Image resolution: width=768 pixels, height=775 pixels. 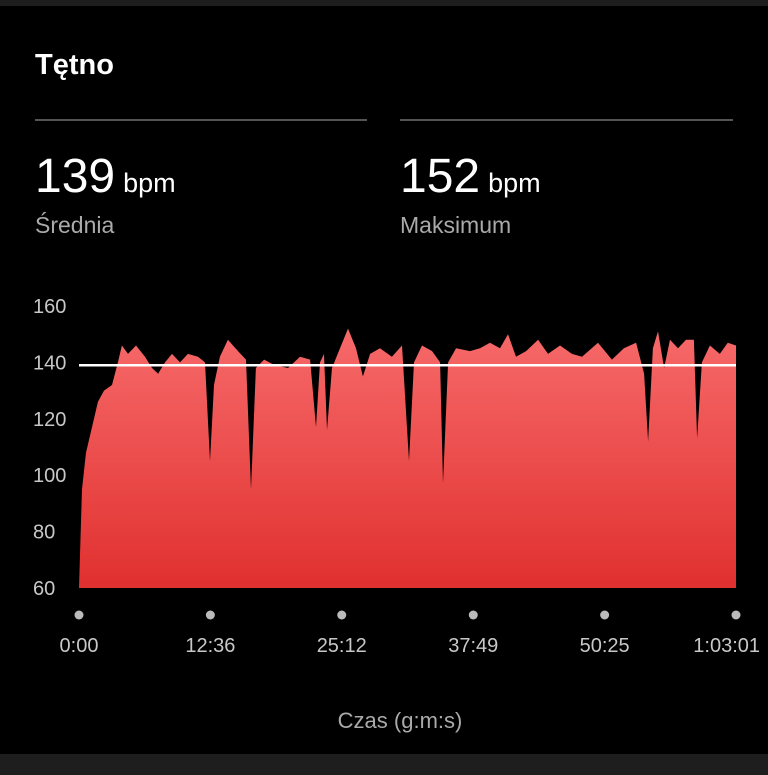 What do you see at coordinates (74, 224) in the screenshot?
I see `stat-label: Średnia` at bounding box center [74, 224].